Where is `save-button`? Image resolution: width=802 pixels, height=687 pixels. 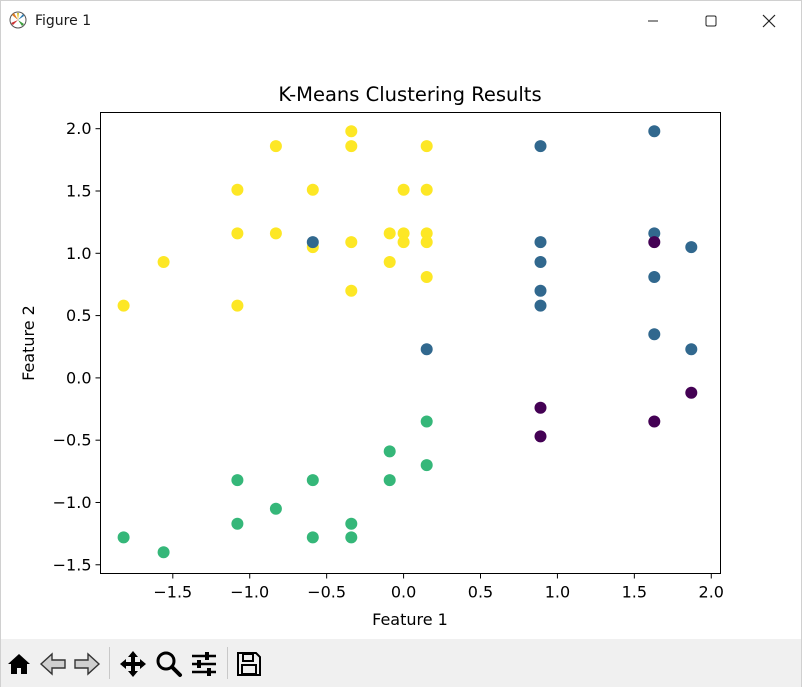 save-button is located at coordinates (249, 664).